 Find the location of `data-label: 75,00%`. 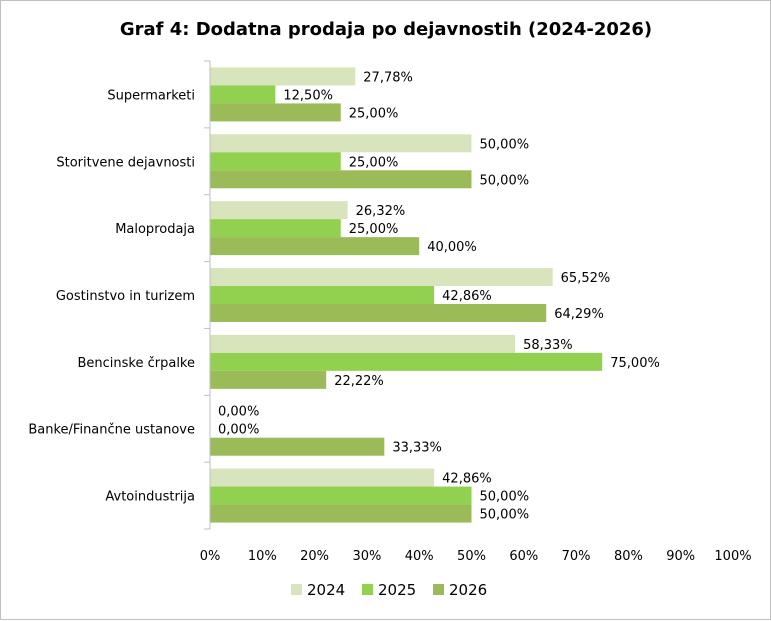

data-label: 75,00% is located at coordinates (635, 363).